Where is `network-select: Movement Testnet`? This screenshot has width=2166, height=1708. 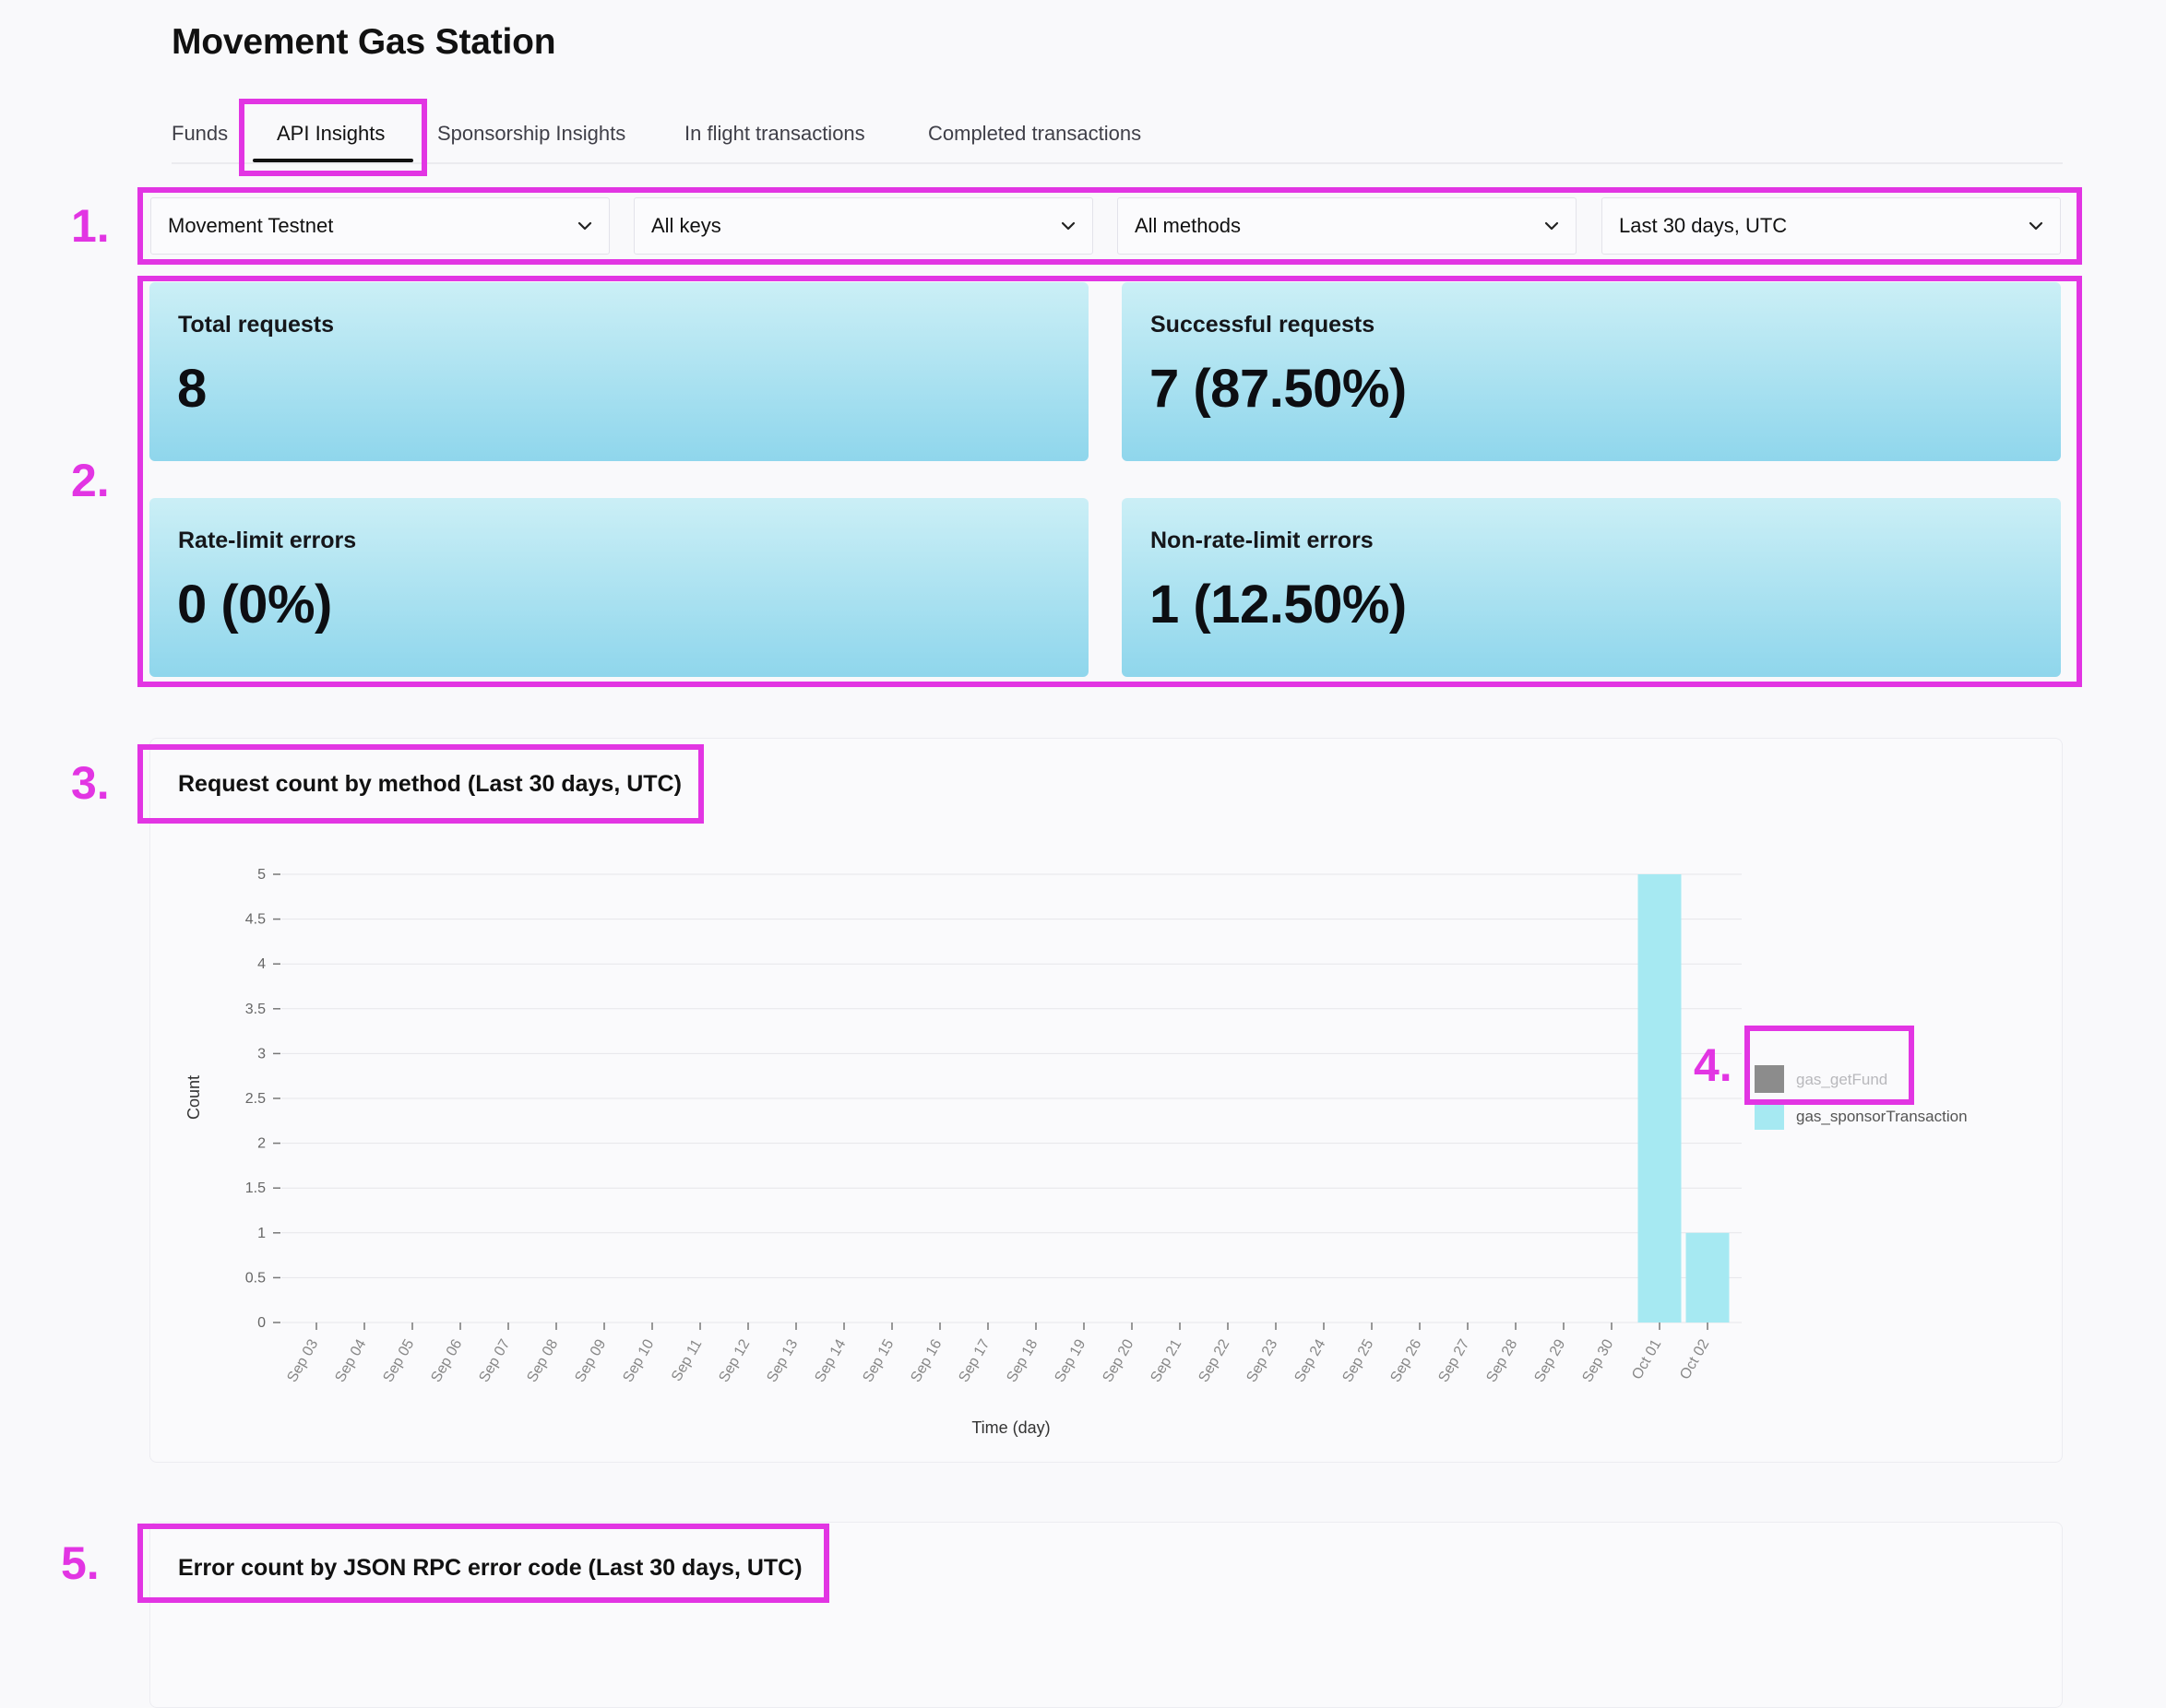 network-select: Movement Testnet is located at coordinates (380, 226).